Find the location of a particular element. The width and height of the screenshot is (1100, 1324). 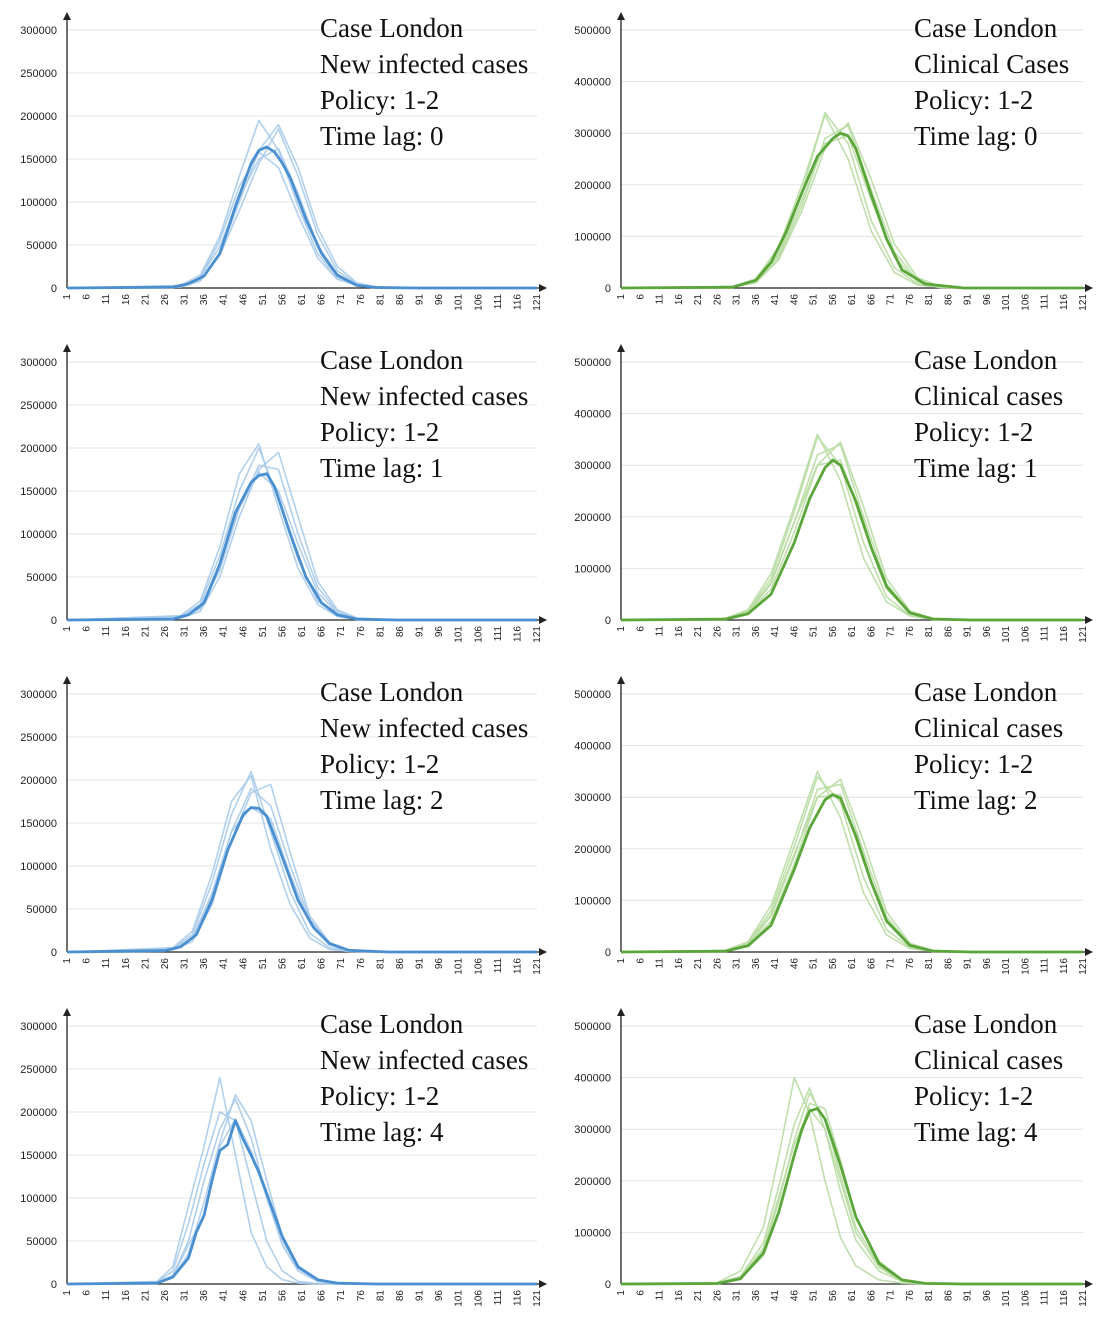

y-tick-label: 400000 is located at coordinates (592, 415).